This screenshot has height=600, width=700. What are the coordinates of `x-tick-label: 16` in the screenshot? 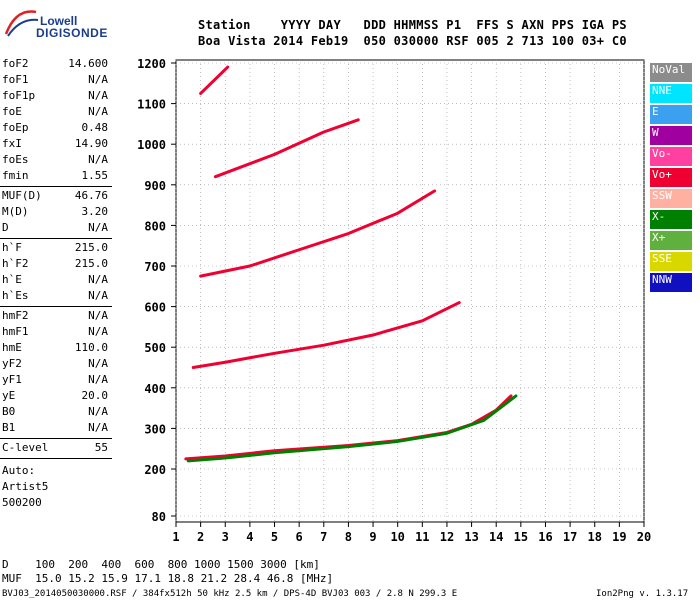 It's located at (545, 537).